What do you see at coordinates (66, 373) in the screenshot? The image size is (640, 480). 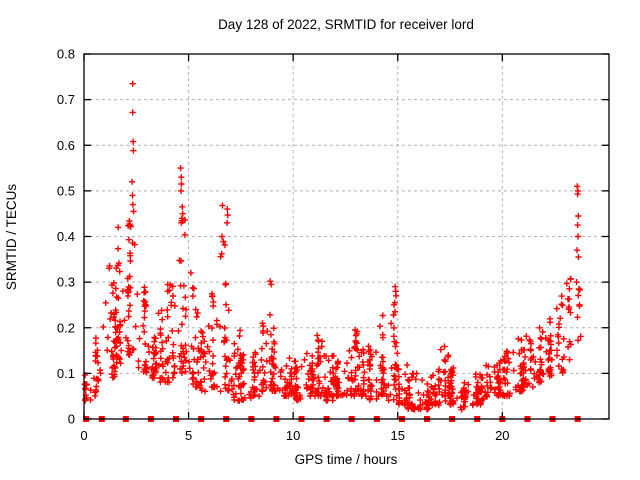 I see `y-tick-label: 0.1` at bounding box center [66, 373].